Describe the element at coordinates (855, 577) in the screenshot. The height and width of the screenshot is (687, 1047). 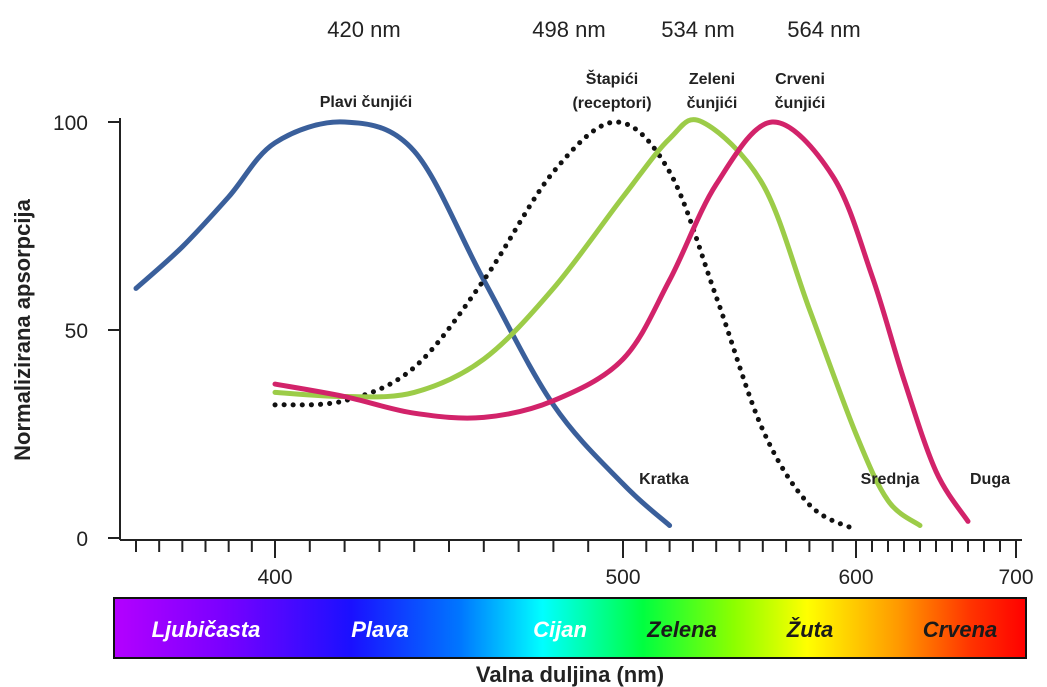
I see `x-tick-label-600: 600` at that location.